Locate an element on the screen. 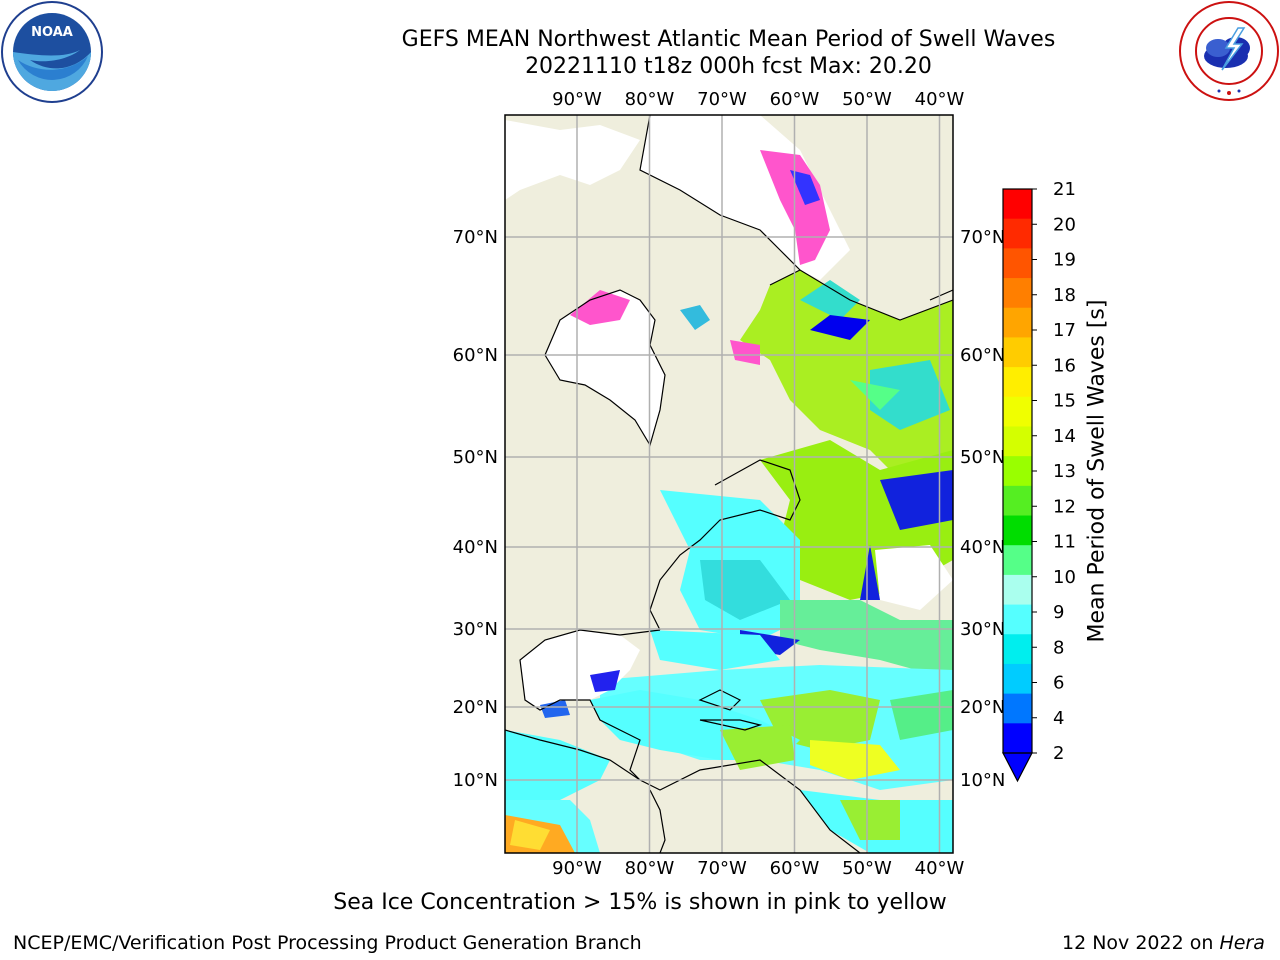 The width and height of the screenshot is (1280, 960). lat-label-right: 70°N is located at coordinates (982, 237).